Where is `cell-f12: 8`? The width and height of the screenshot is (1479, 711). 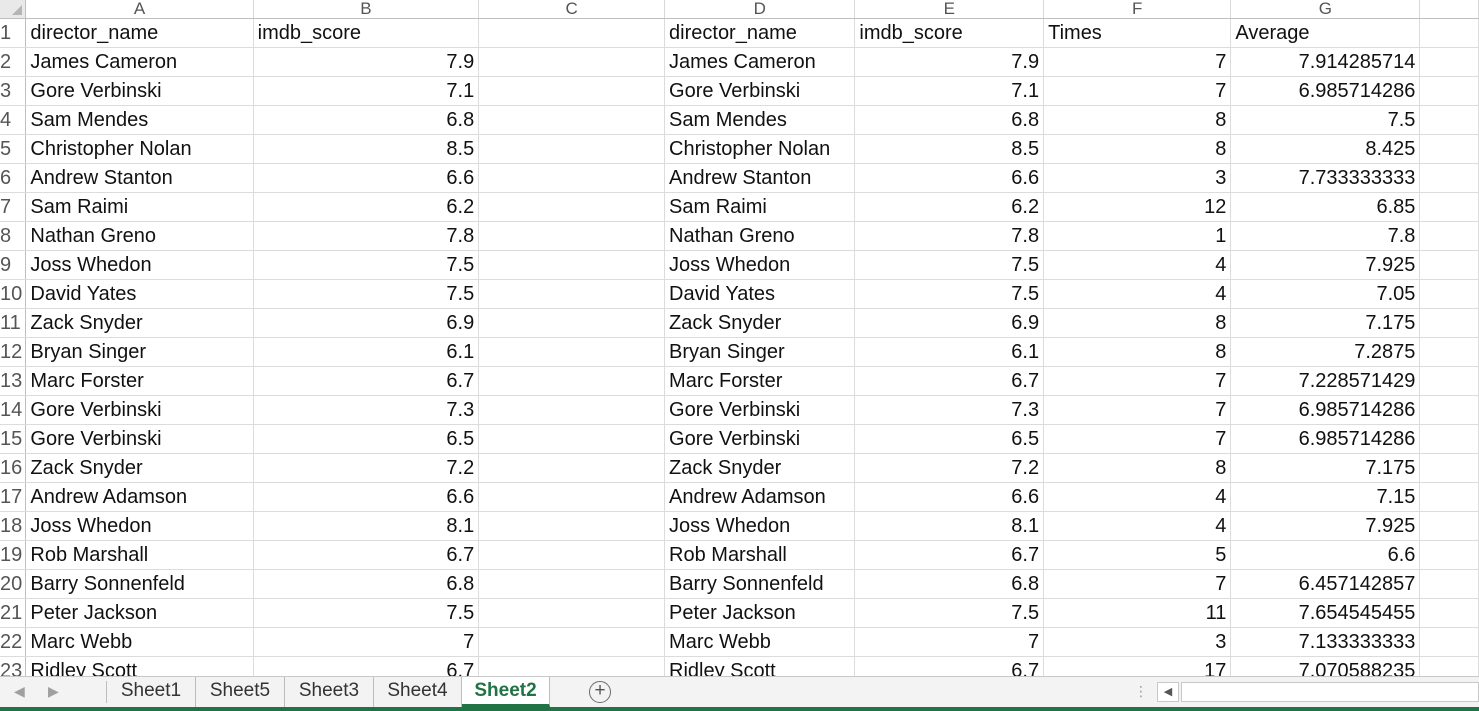 cell-f12: 8 is located at coordinates (1137, 352).